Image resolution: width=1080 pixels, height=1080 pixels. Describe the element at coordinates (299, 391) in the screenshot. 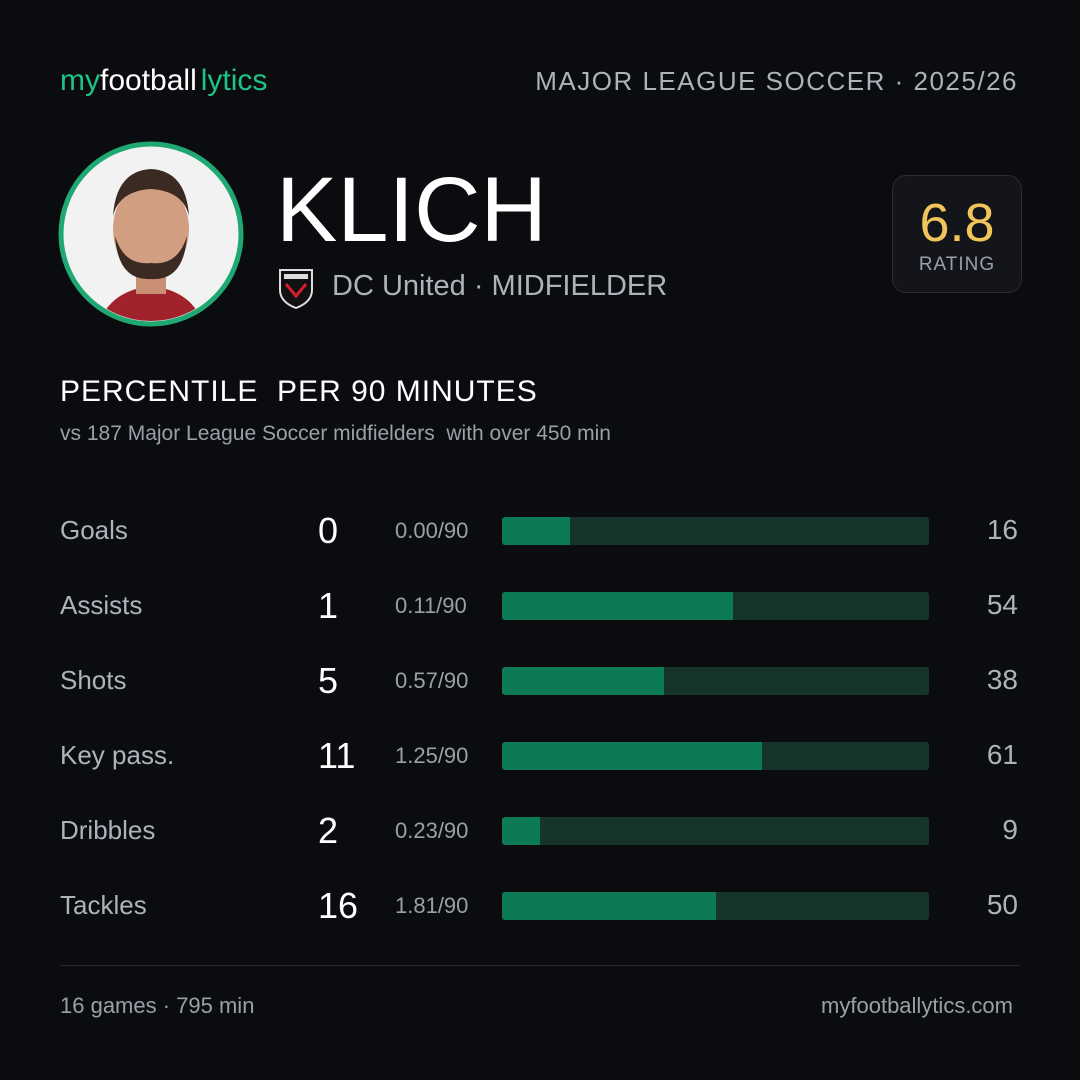

I see `section-title: PERCENTILE PER 90 MINUTES` at that location.